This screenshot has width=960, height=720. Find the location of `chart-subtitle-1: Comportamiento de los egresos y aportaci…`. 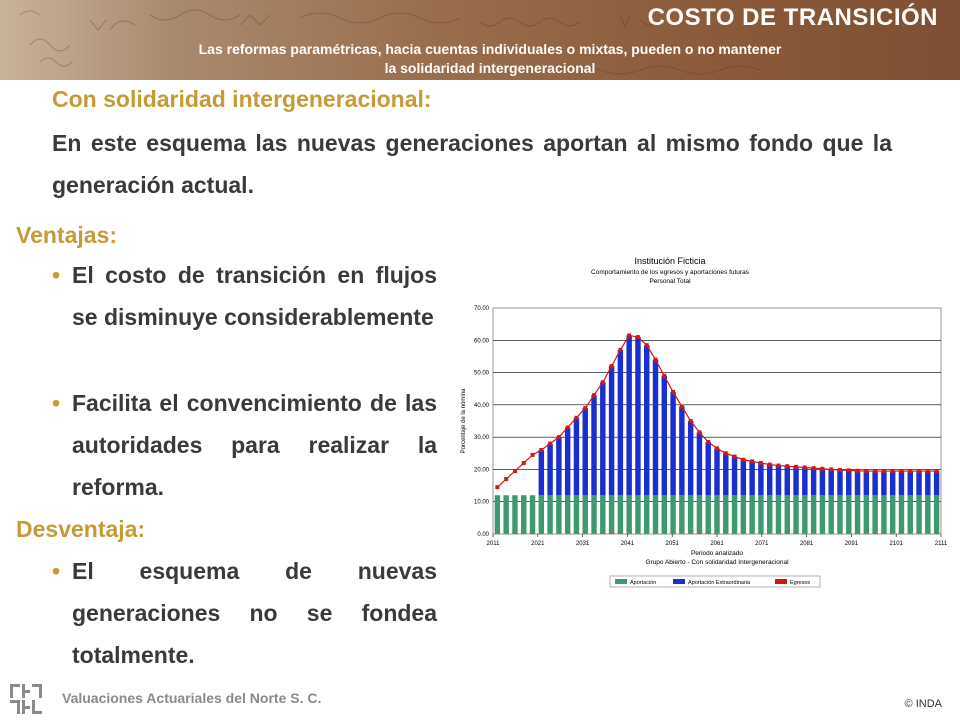

chart-subtitle-1: Comportamiento de los egresos y aportaci… is located at coordinates (670, 272).